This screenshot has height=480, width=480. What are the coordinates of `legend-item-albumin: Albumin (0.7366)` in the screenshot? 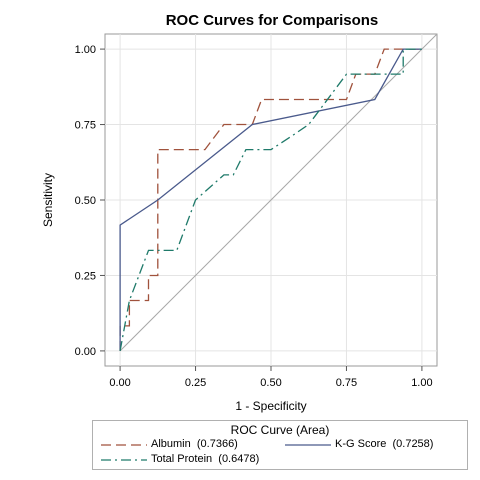 It's located at (184, 445).